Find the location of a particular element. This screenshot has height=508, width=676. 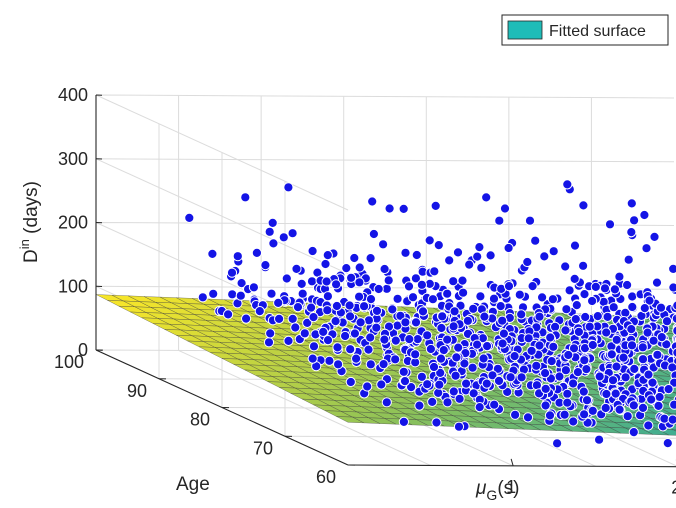

x-axis-label-sub: G is located at coordinates (491, 495).